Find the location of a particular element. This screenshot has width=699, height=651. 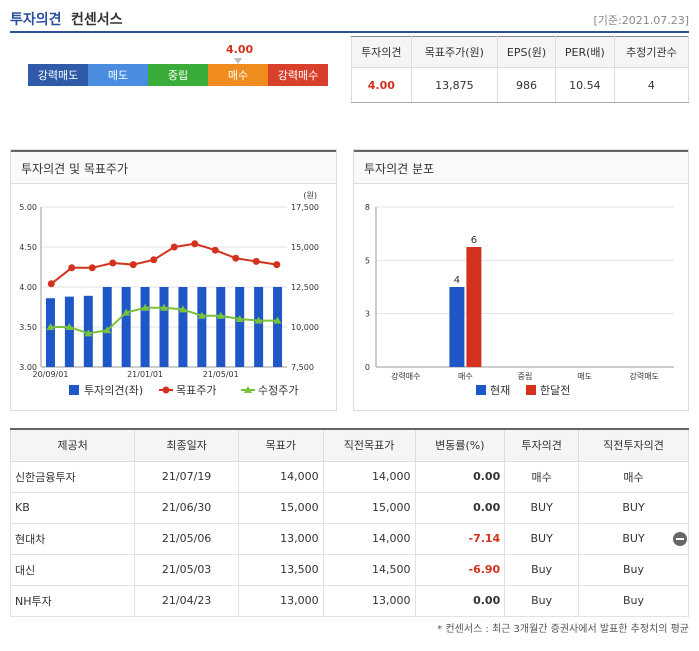

reference-date: [기준:2021.07.23] is located at coordinates (641, 20).